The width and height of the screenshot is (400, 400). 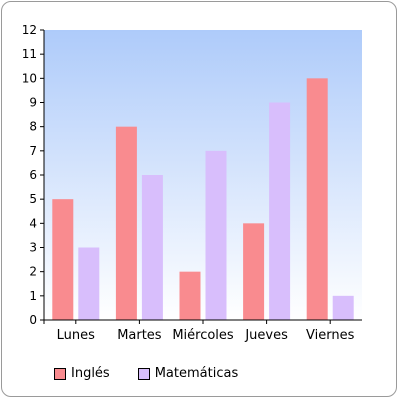 What do you see at coordinates (139, 335) in the screenshot?
I see `x-tick-label: Martes` at bounding box center [139, 335].